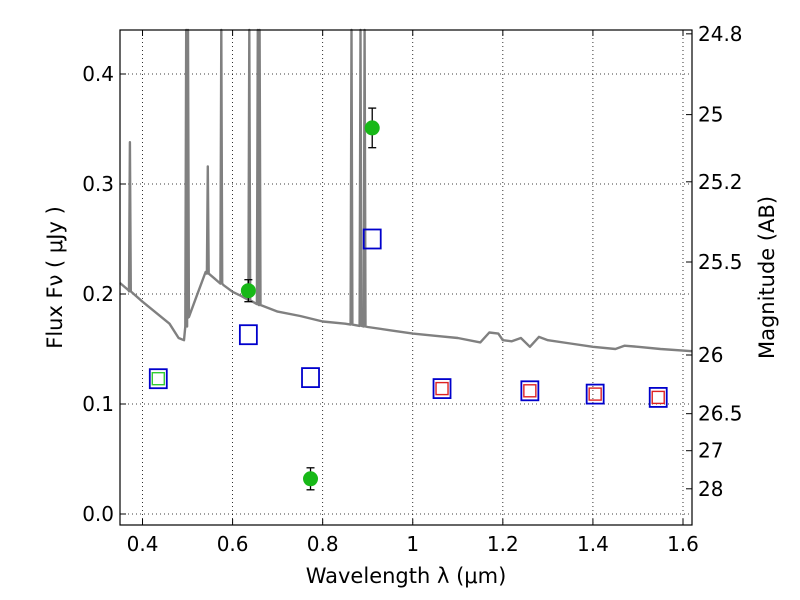 The height and width of the screenshot is (600, 800). I want to click on x-tick-label: 1.2, so click(503, 544).